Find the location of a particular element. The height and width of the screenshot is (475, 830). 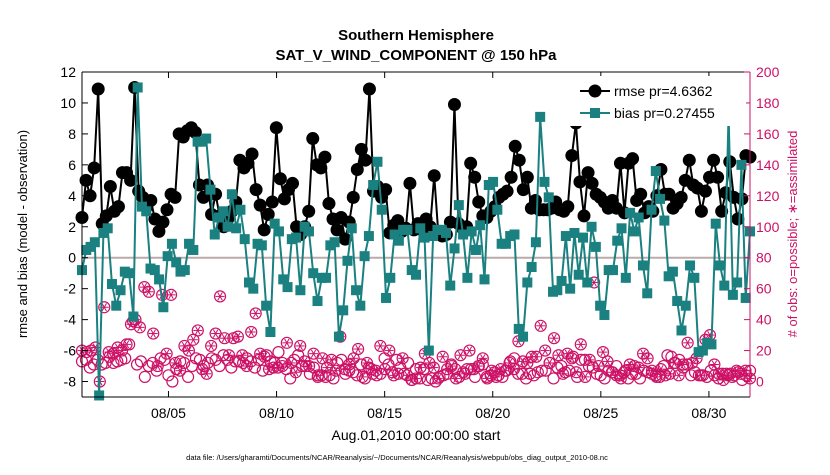

y-left-tick-label: 10 is located at coordinates (68, 103).